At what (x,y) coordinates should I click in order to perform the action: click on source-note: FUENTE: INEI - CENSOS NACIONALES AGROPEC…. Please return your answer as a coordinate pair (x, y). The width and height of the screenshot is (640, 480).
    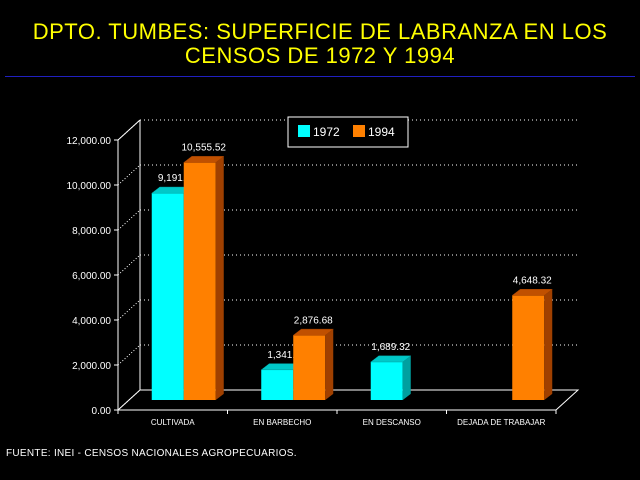
    Looking at the image, I should click on (151, 453).